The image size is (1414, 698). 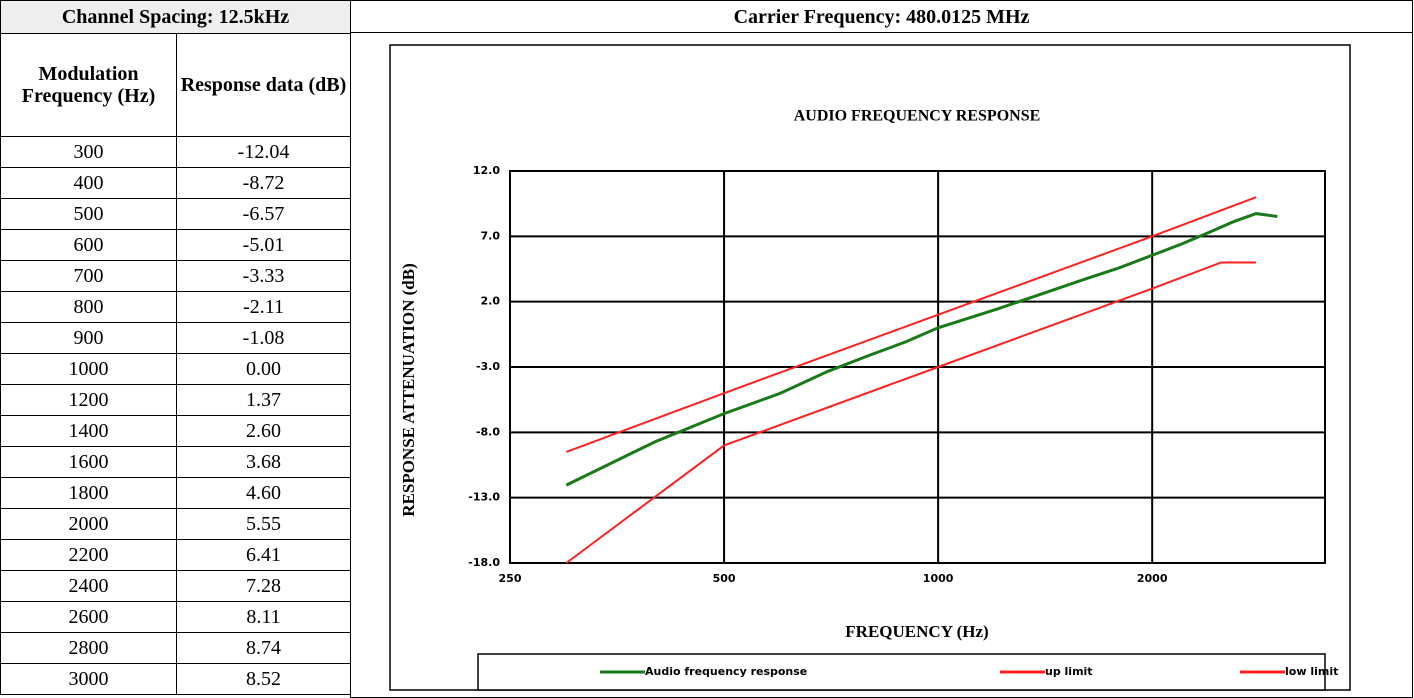 I want to click on y-tick-label: 2.0, so click(x=491, y=301).